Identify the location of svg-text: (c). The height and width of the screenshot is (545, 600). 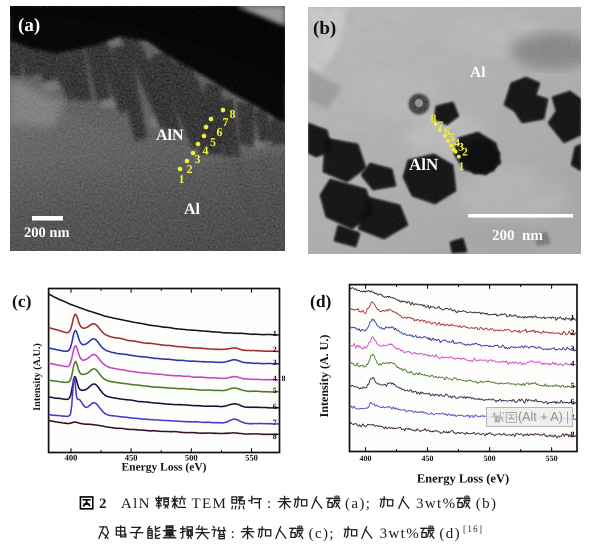
(22, 301).